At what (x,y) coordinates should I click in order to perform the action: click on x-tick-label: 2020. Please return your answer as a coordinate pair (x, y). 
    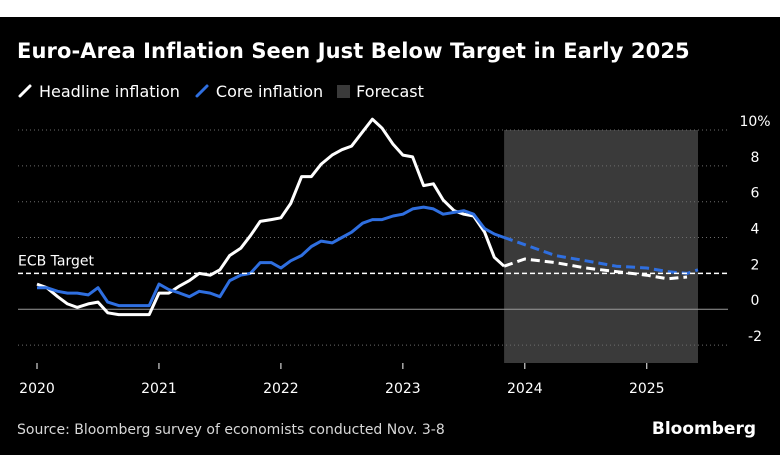
    Looking at the image, I should click on (37, 389).